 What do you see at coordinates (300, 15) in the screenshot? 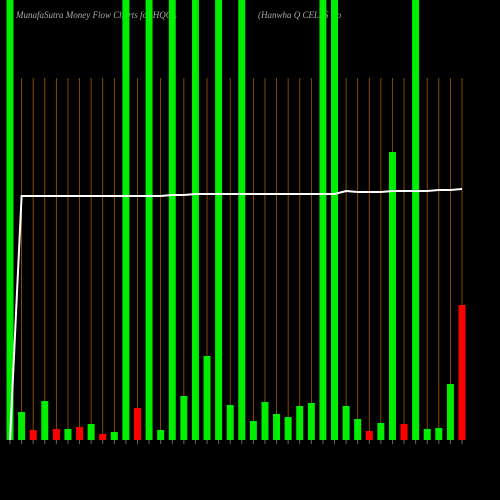
I see `chart-subtitle: (Hanwha Q CELLS Co` at bounding box center [300, 15].